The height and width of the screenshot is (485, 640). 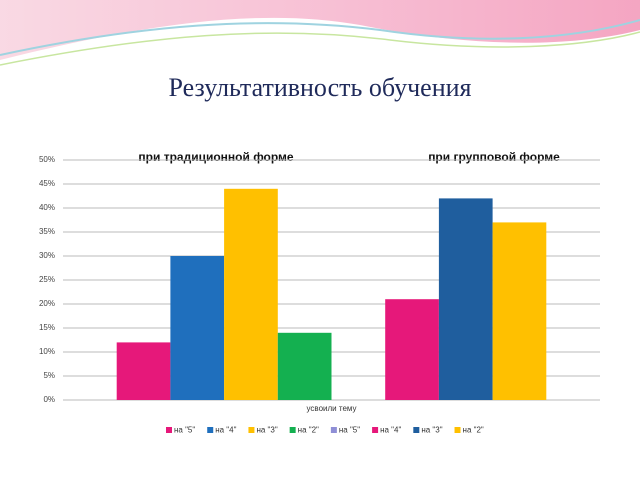 What do you see at coordinates (47, 231) in the screenshot?
I see `y-tick-label: 35%` at bounding box center [47, 231].